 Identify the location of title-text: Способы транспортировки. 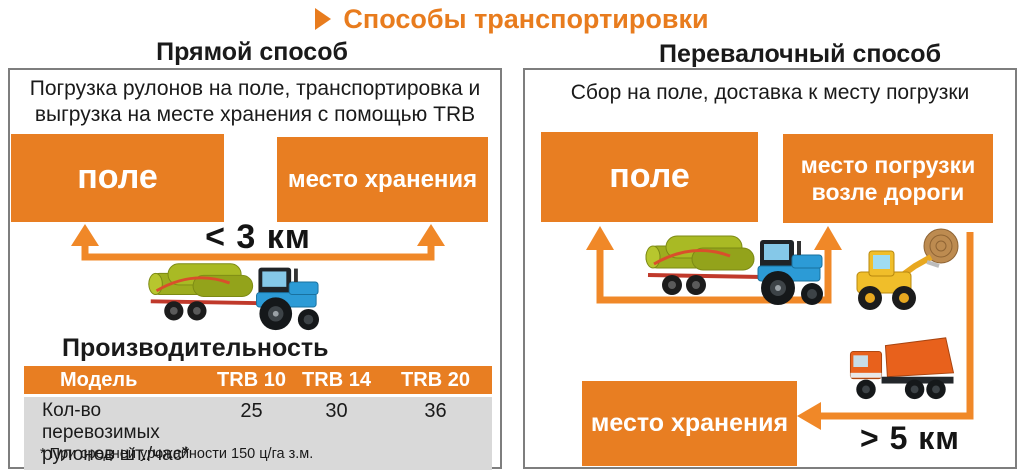
(526, 18).